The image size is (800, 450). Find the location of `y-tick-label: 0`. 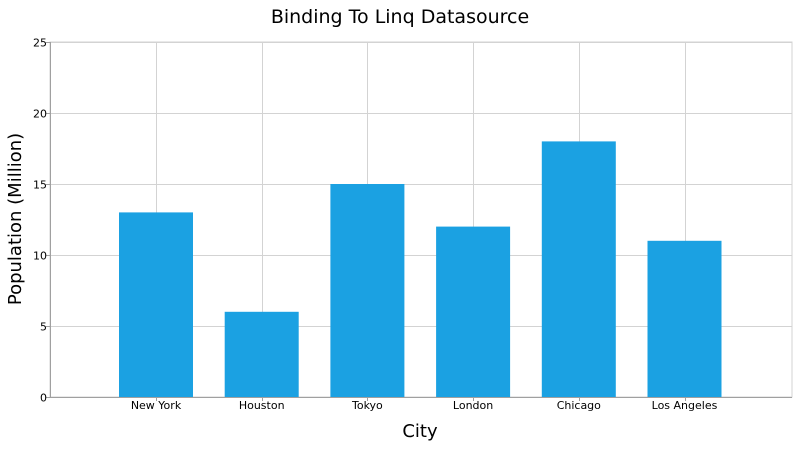

y-tick-label: 0 is located at coordinates (43, 398).